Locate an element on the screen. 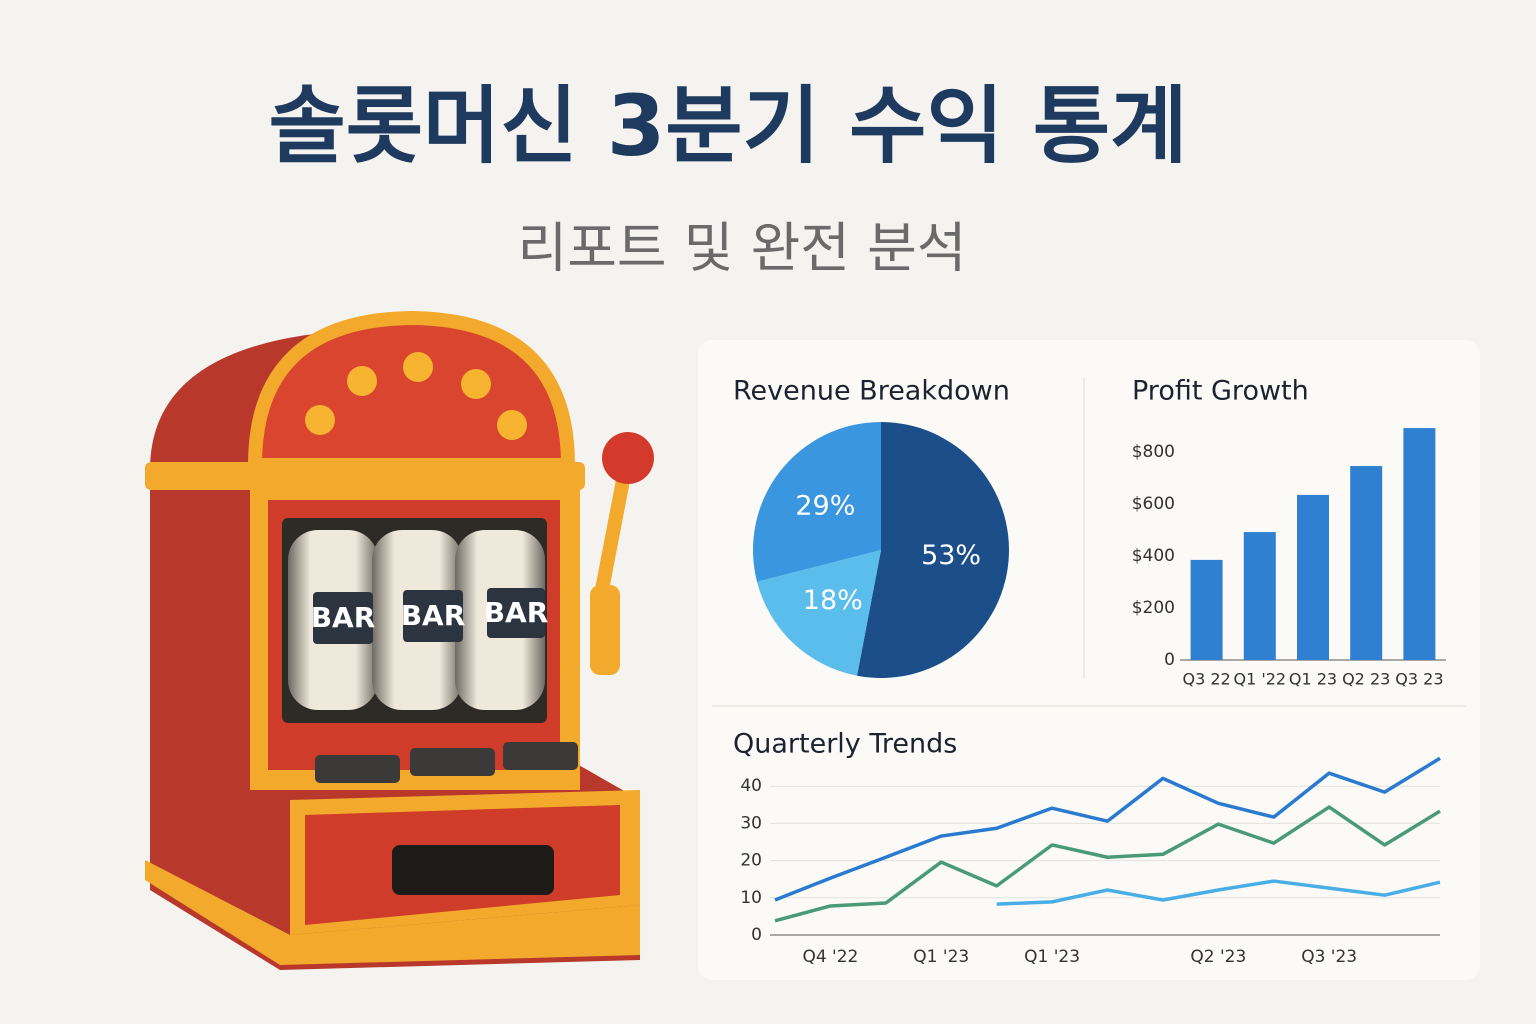  chart-title: Profit Growth is located at coordinates (1220, 391).